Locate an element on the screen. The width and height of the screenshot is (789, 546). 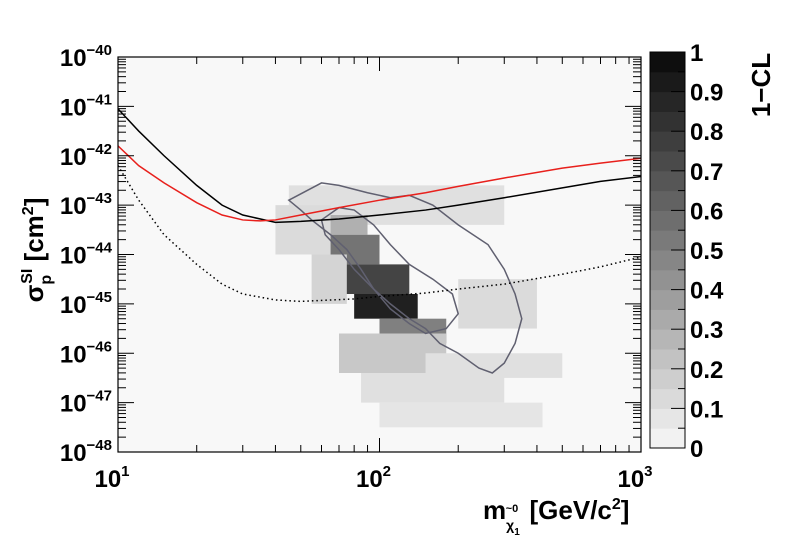
limit-curve-black is located at coordinates (379, 166).